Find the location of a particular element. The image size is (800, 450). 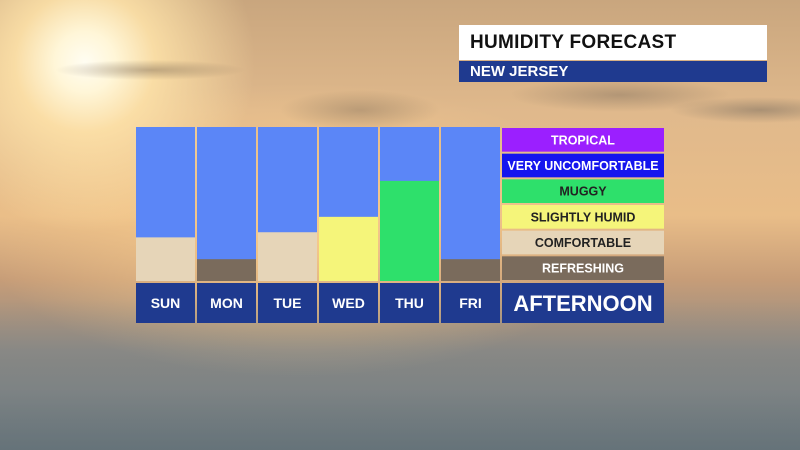

column-background-mon is located at coordinates (226, 204).